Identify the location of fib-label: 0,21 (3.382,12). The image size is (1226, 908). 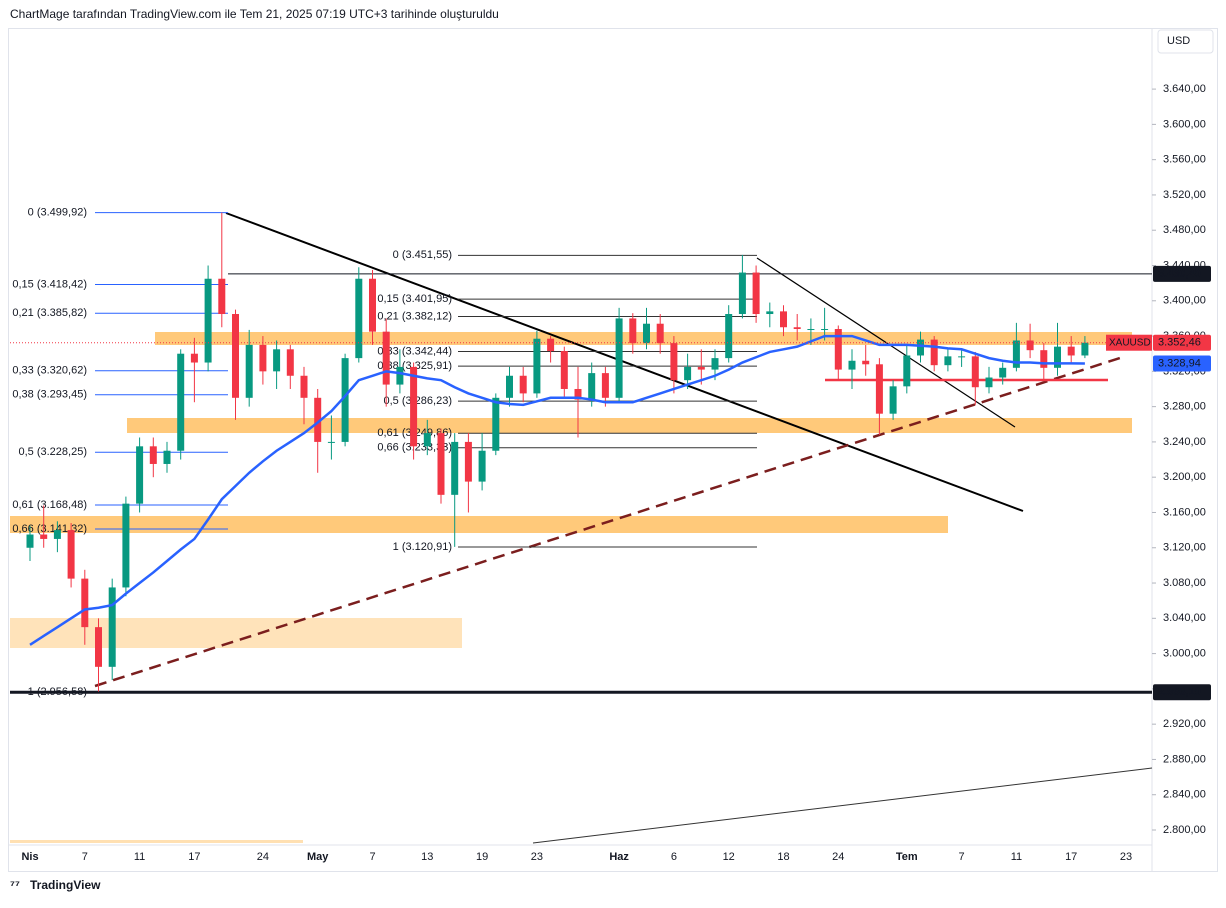
(414, 316).